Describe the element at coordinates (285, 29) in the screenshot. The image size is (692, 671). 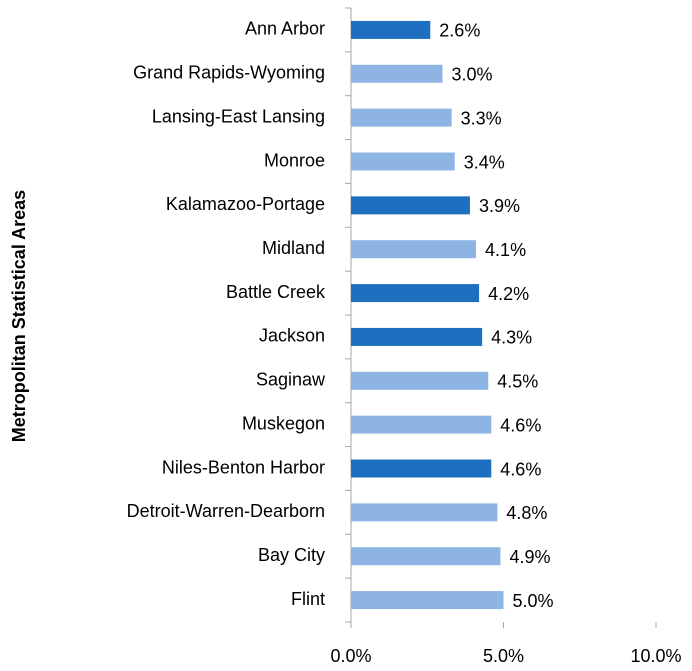
I see `y-tick-label: Ann Arbor` at that location.